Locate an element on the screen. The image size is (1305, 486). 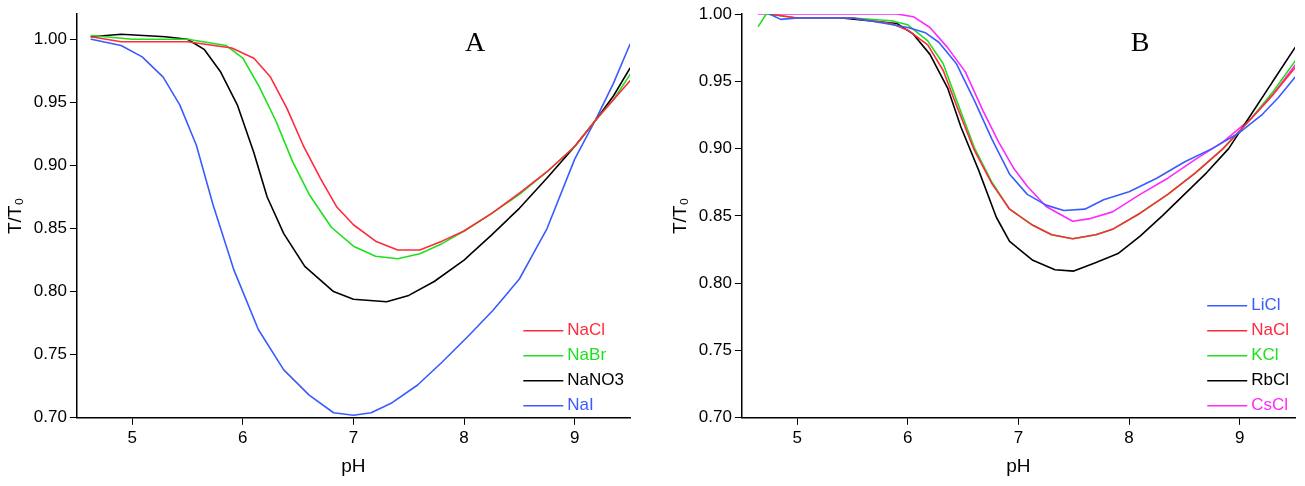
legend-label: NaNO3 is located at coordinates (595, 380).